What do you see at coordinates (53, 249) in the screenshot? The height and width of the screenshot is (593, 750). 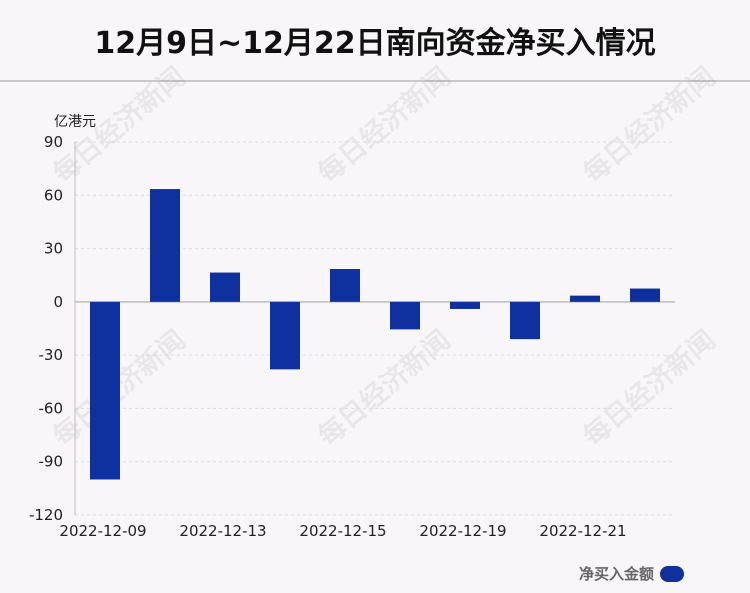 I see `y-tick-label: 30` at bounding box center [53, 249].